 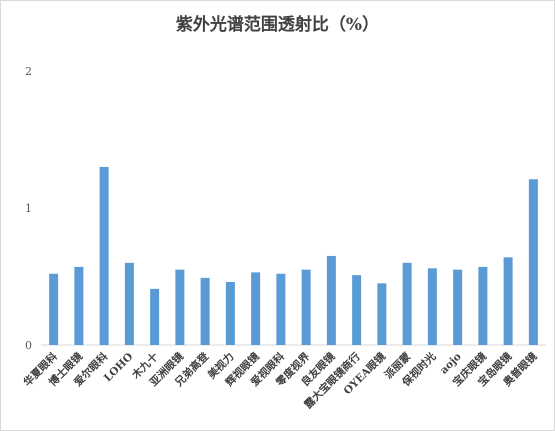 I want to click on y-tick-label: 1, so click(x=28, y=208).